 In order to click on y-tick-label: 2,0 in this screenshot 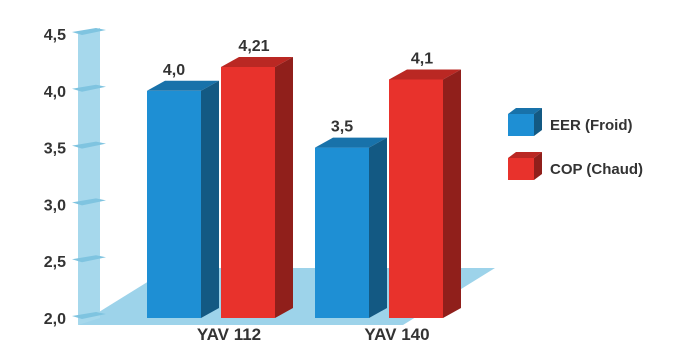, I will do `click(55, 319)`.